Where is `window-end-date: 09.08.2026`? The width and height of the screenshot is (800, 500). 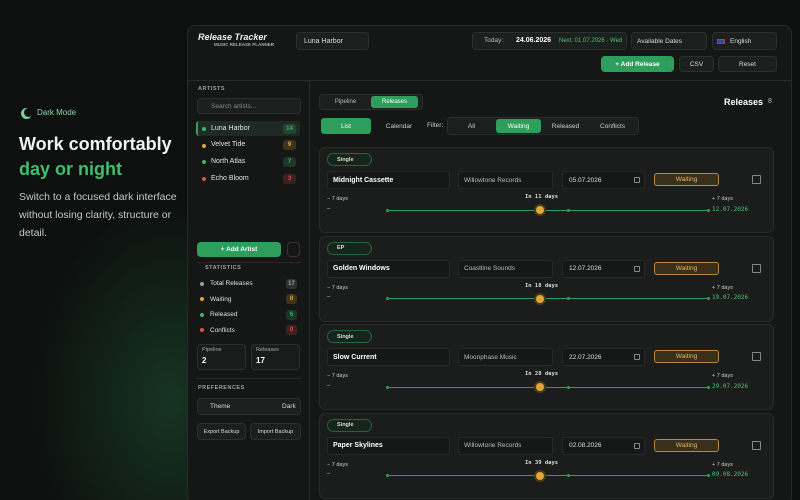 window-end-date: 09.08.2026 is located at coordinates (730, 475).